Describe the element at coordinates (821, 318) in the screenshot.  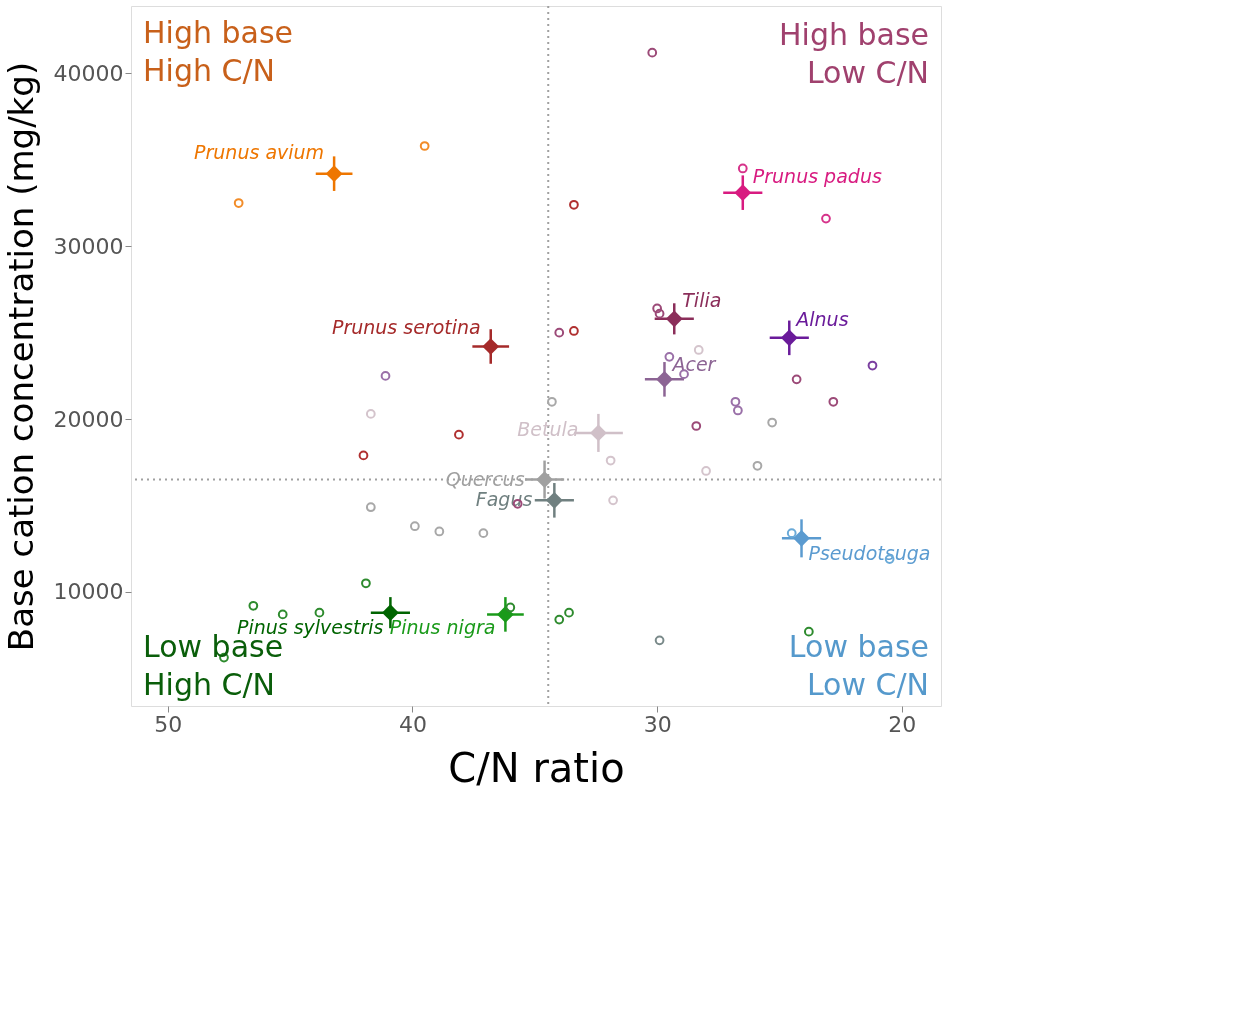
I see `series-label: Alnus` at that location.